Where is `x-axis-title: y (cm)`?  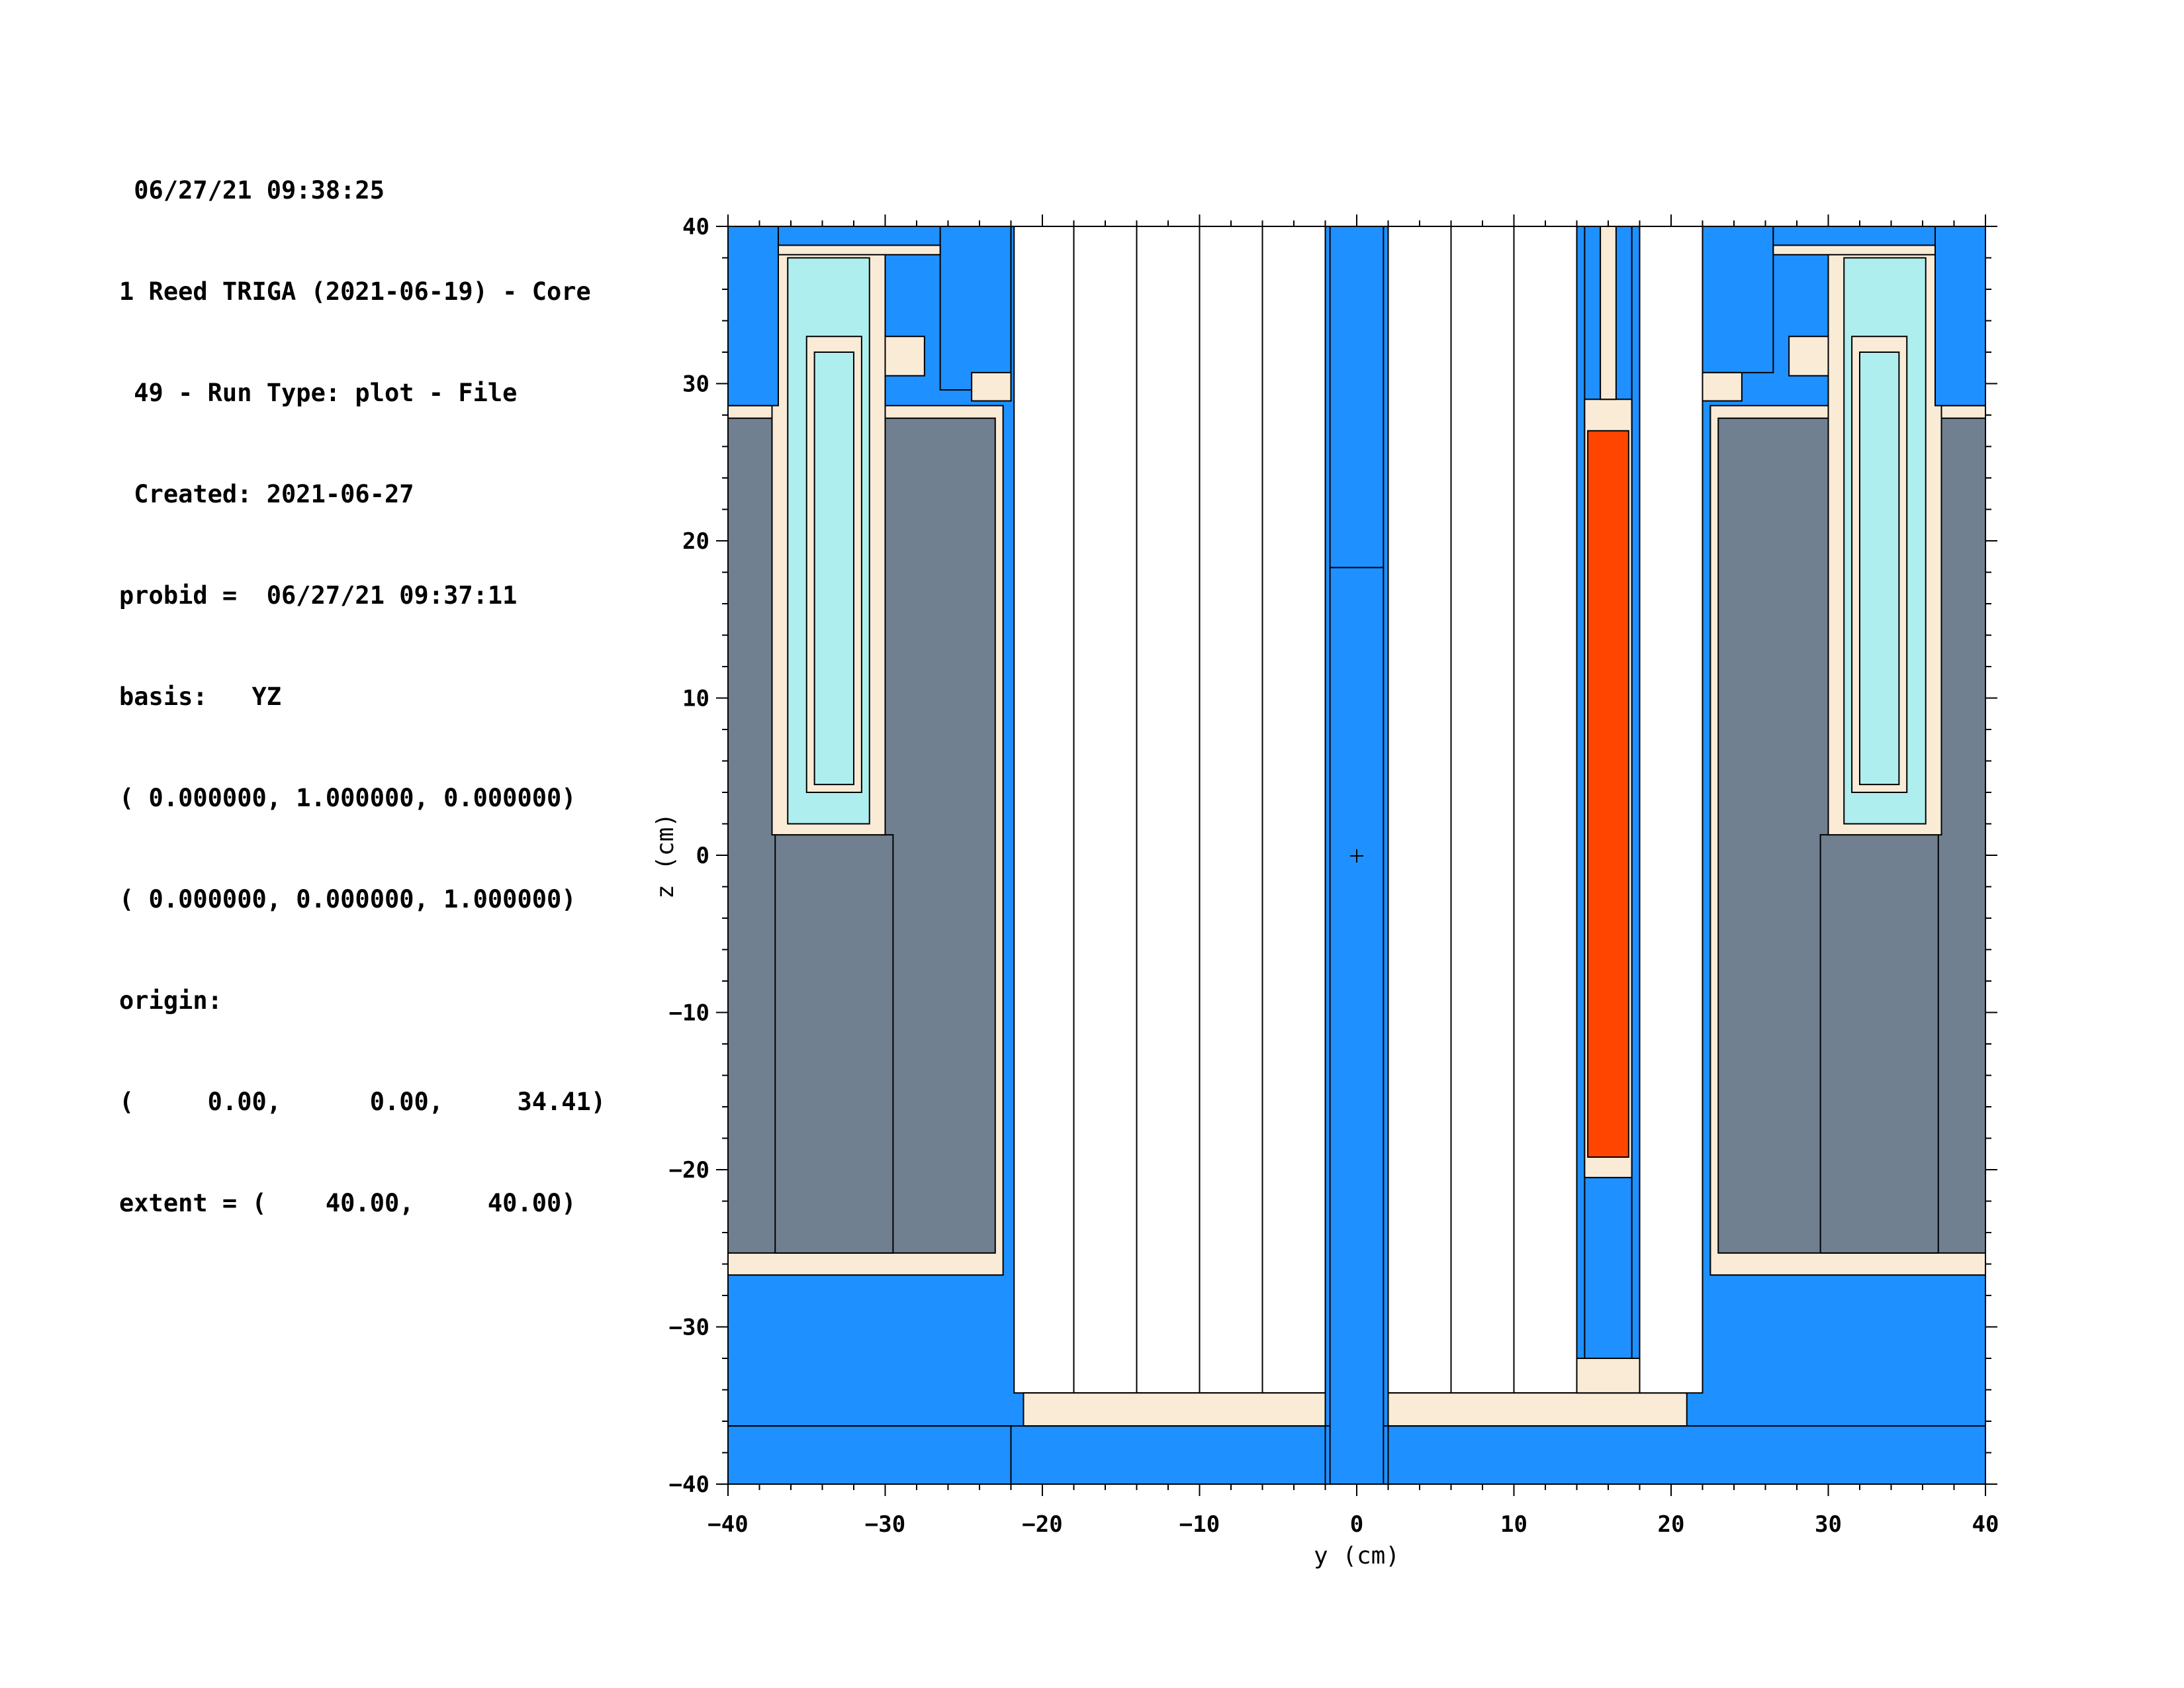 x-axis-title: y (cm) is located at coordinates (1357, 1556).